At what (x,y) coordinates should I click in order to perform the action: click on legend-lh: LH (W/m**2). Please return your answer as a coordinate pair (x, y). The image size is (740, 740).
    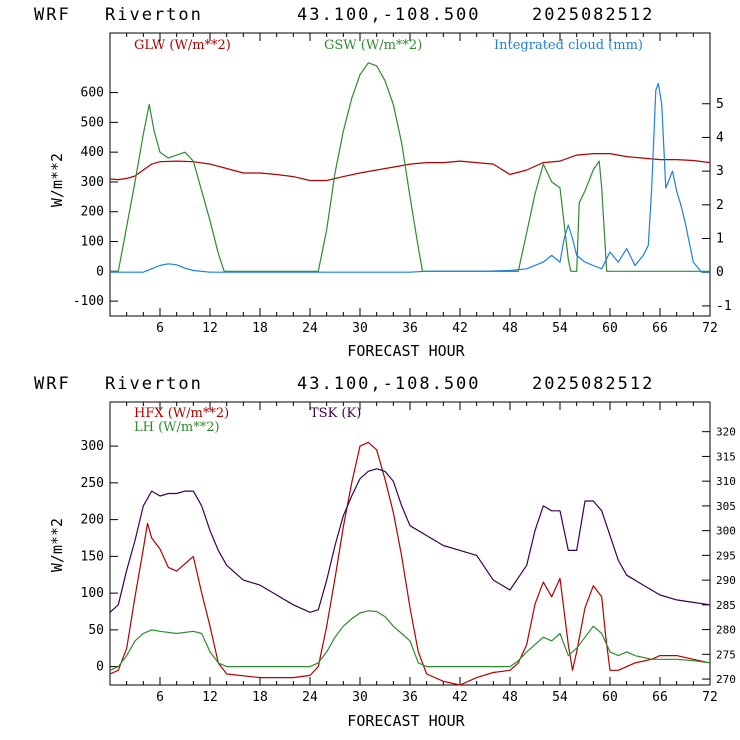
    Looking at the image, I should click on (177, 427).